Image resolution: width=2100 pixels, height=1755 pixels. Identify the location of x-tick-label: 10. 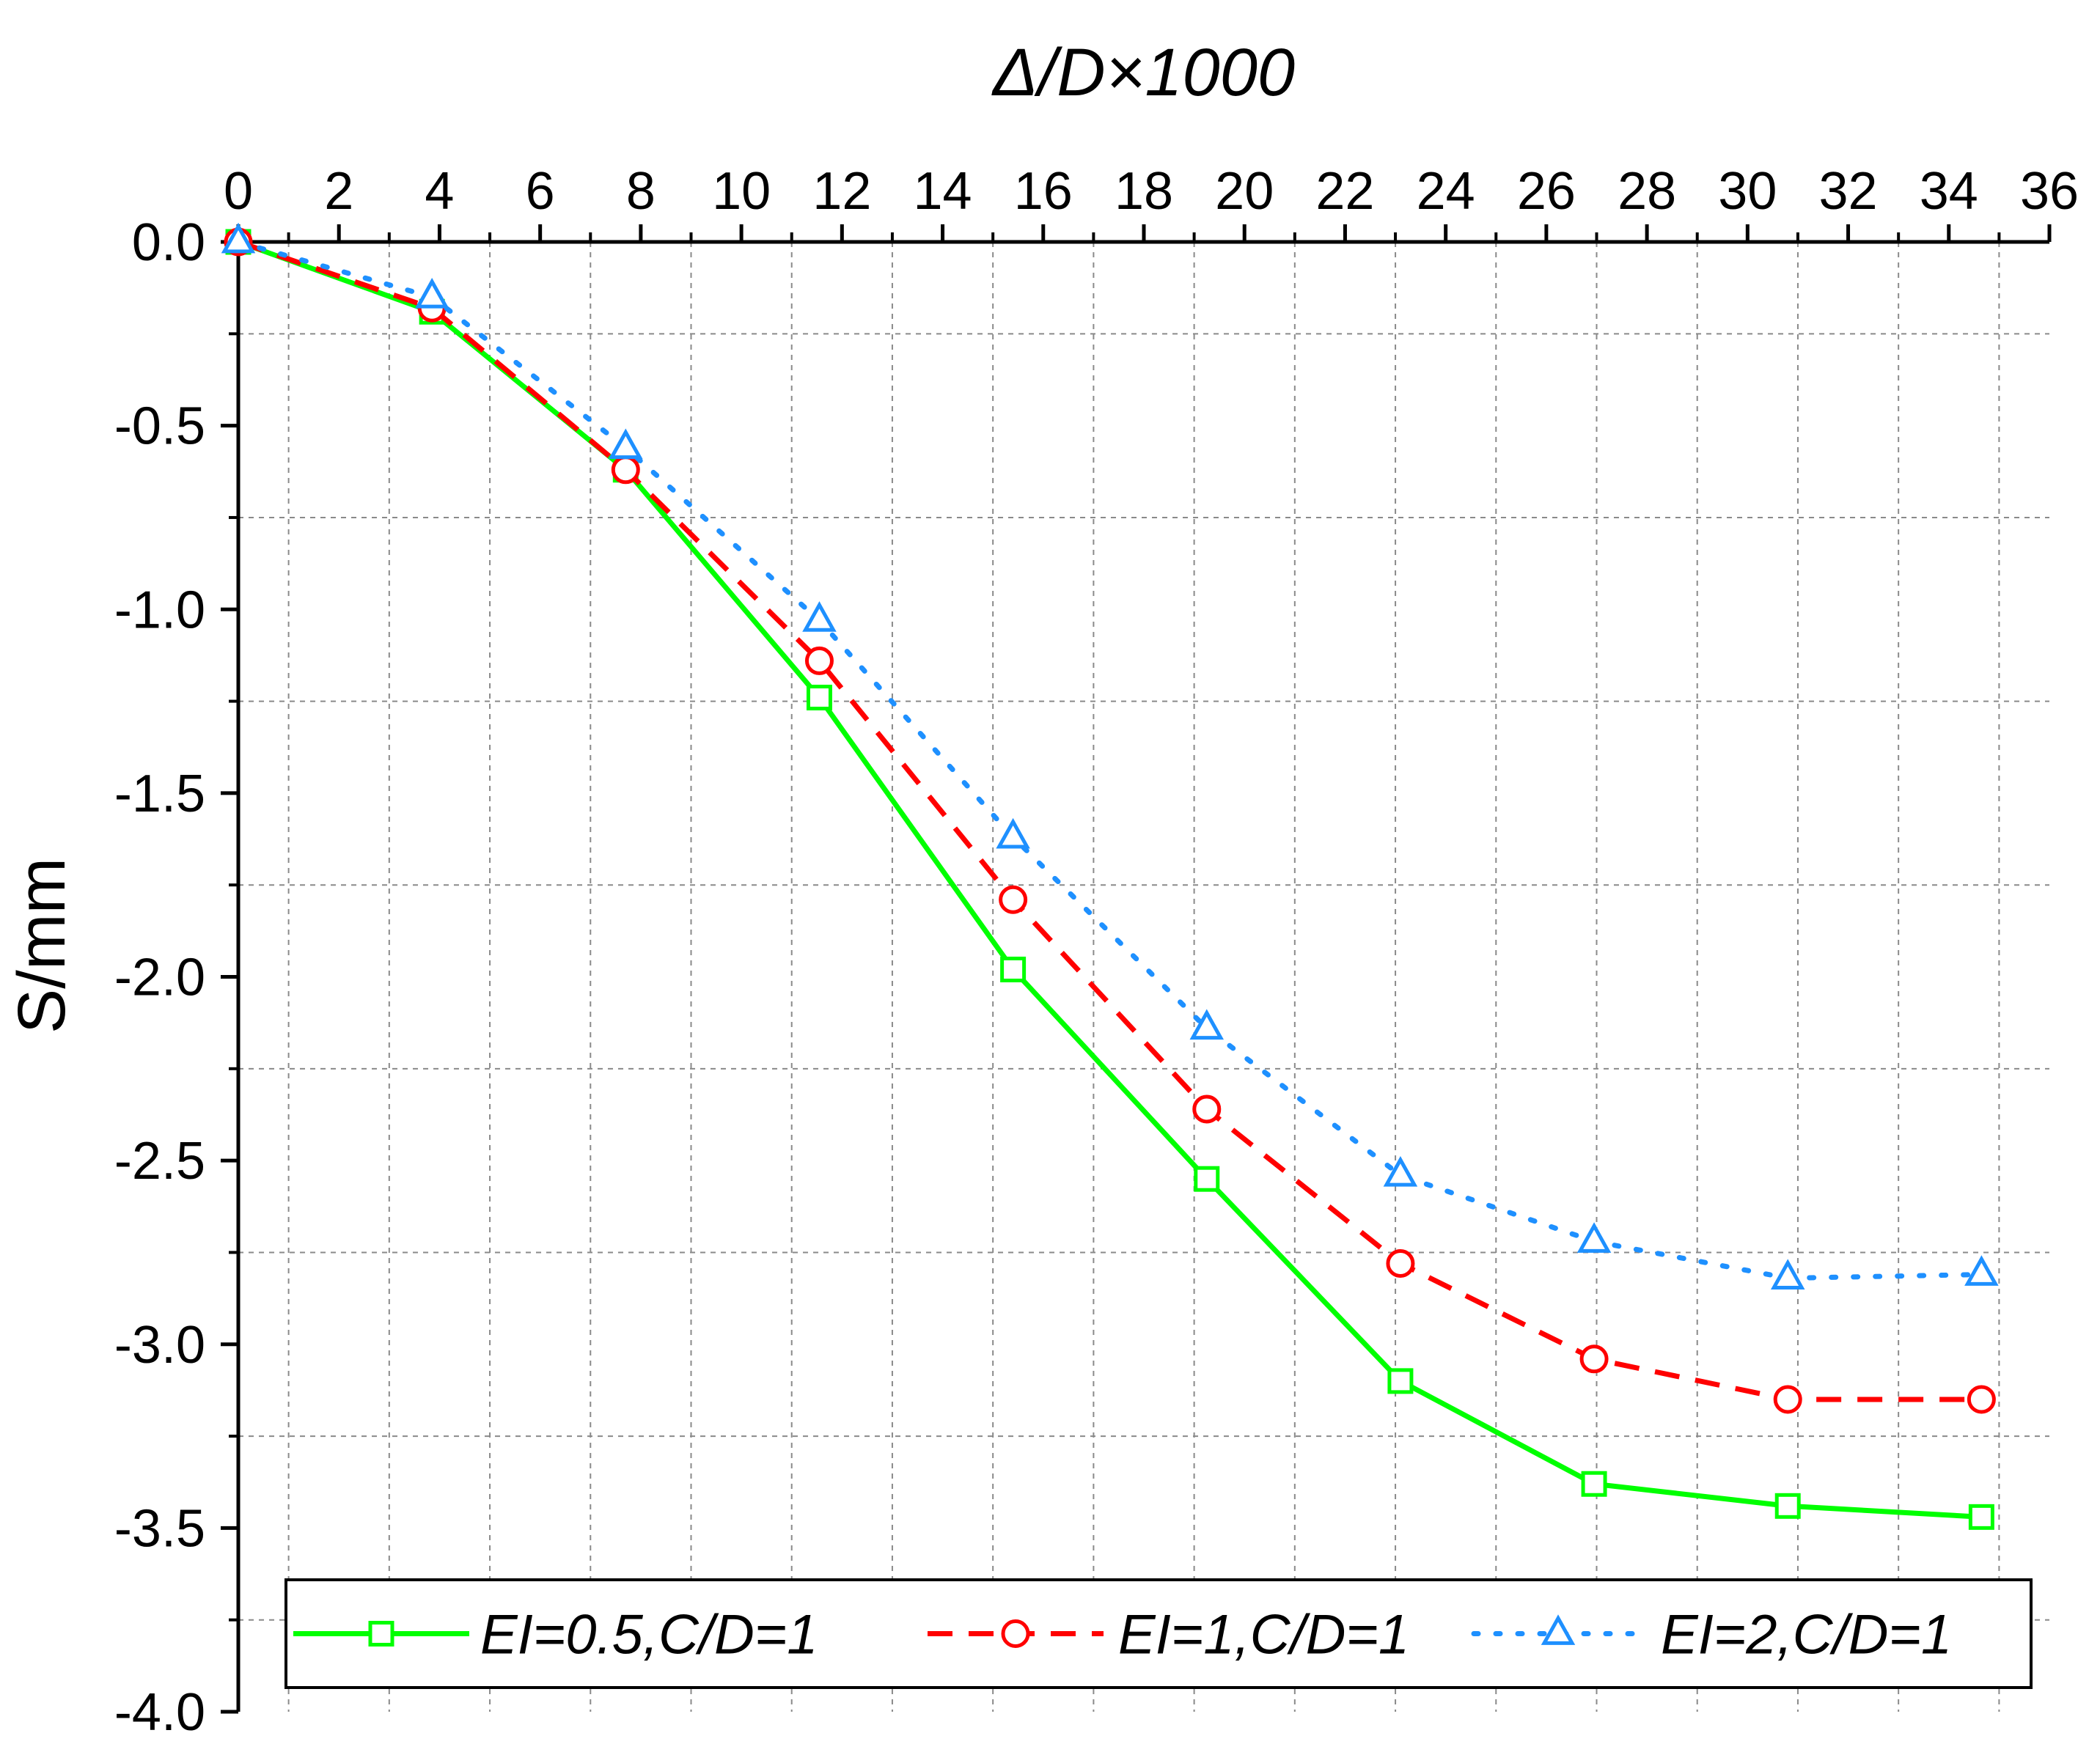
(741, 192).